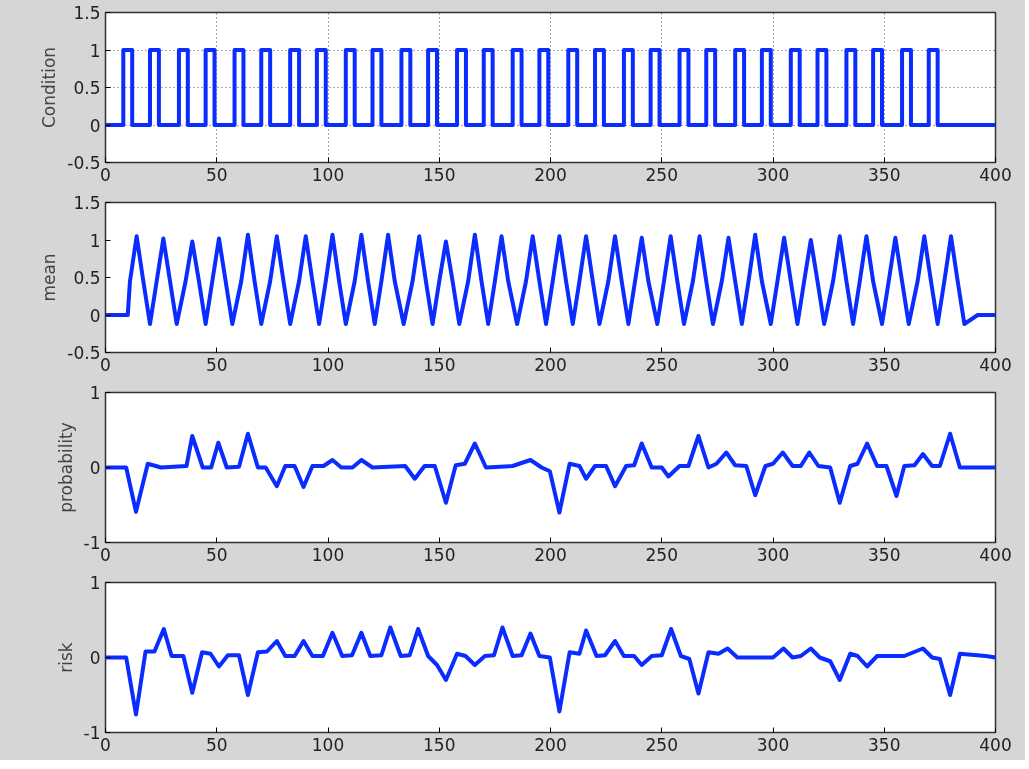 The height and width of the screenshot is (769, 1029). What do you see at coordinates (65, 657) in the screenshot?
I see `y-axis-title: risk` at bounding box center [65, 657].